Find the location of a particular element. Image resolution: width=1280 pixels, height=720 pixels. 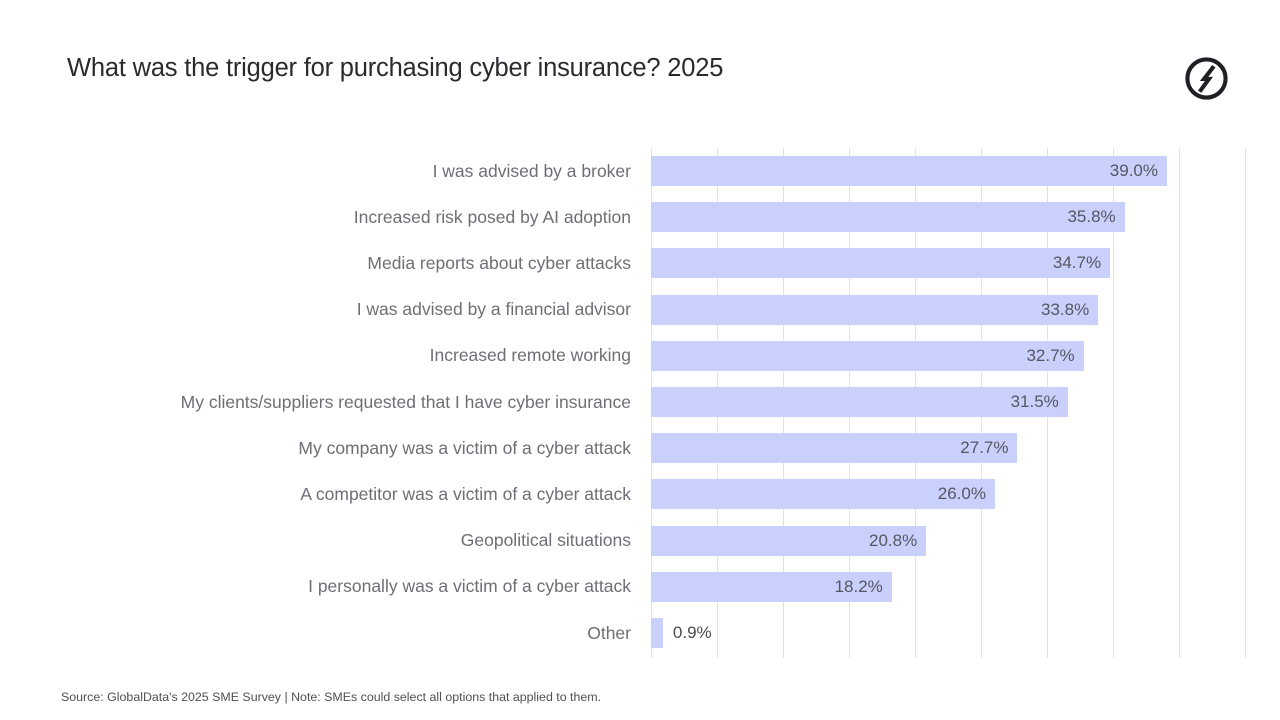

bar-container: 34.7% is located at coordinates (881, 263).